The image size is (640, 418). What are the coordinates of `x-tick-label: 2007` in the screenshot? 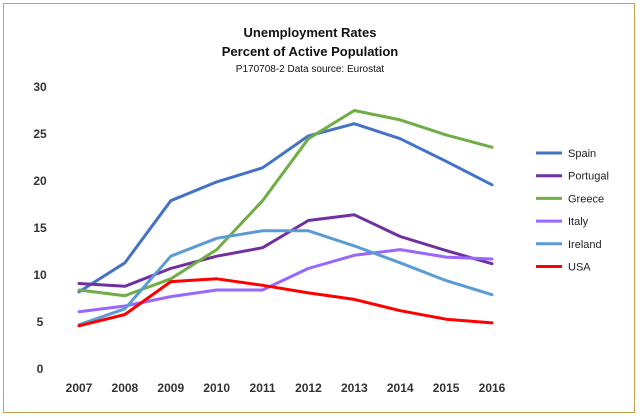 It's located at (79, 388).